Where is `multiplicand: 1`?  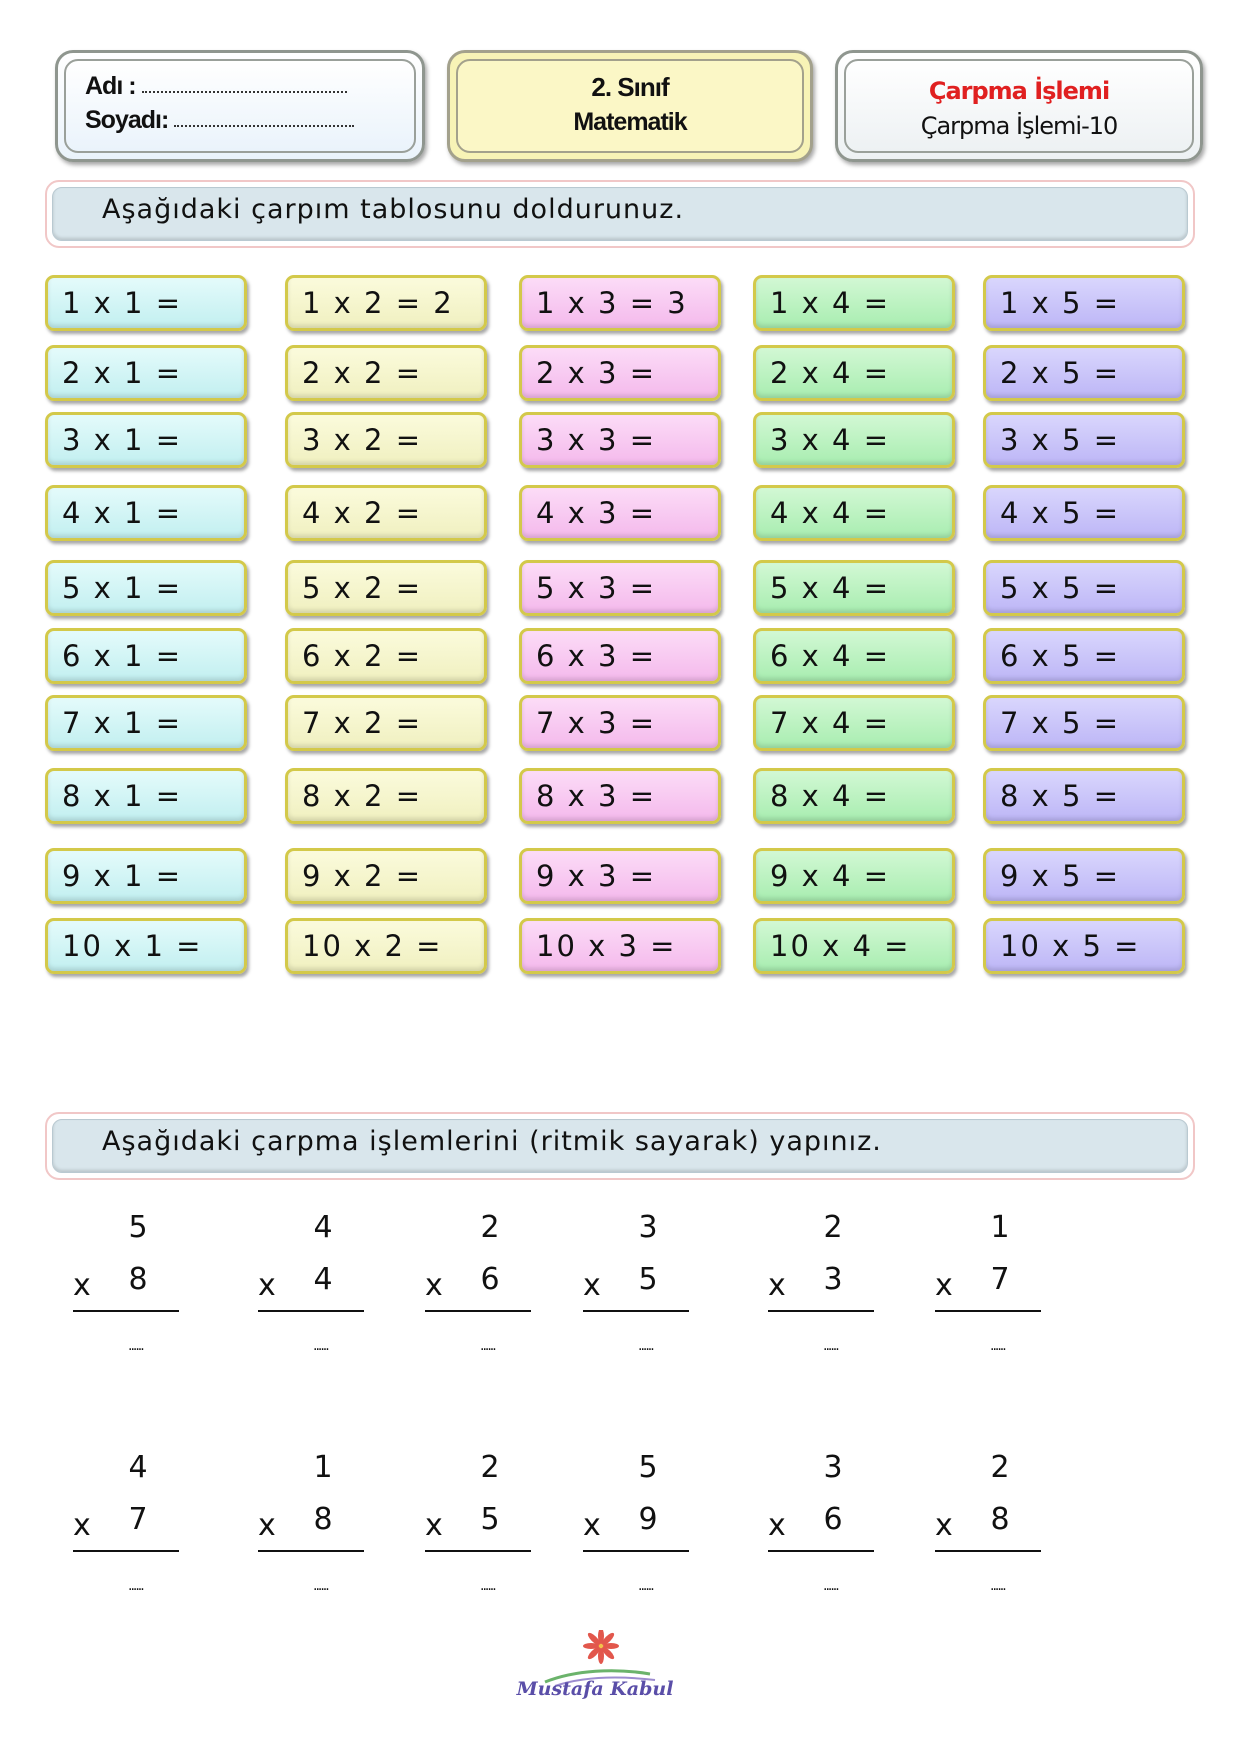 multiplicand: 1 is located at coordinates (1000, 1227).